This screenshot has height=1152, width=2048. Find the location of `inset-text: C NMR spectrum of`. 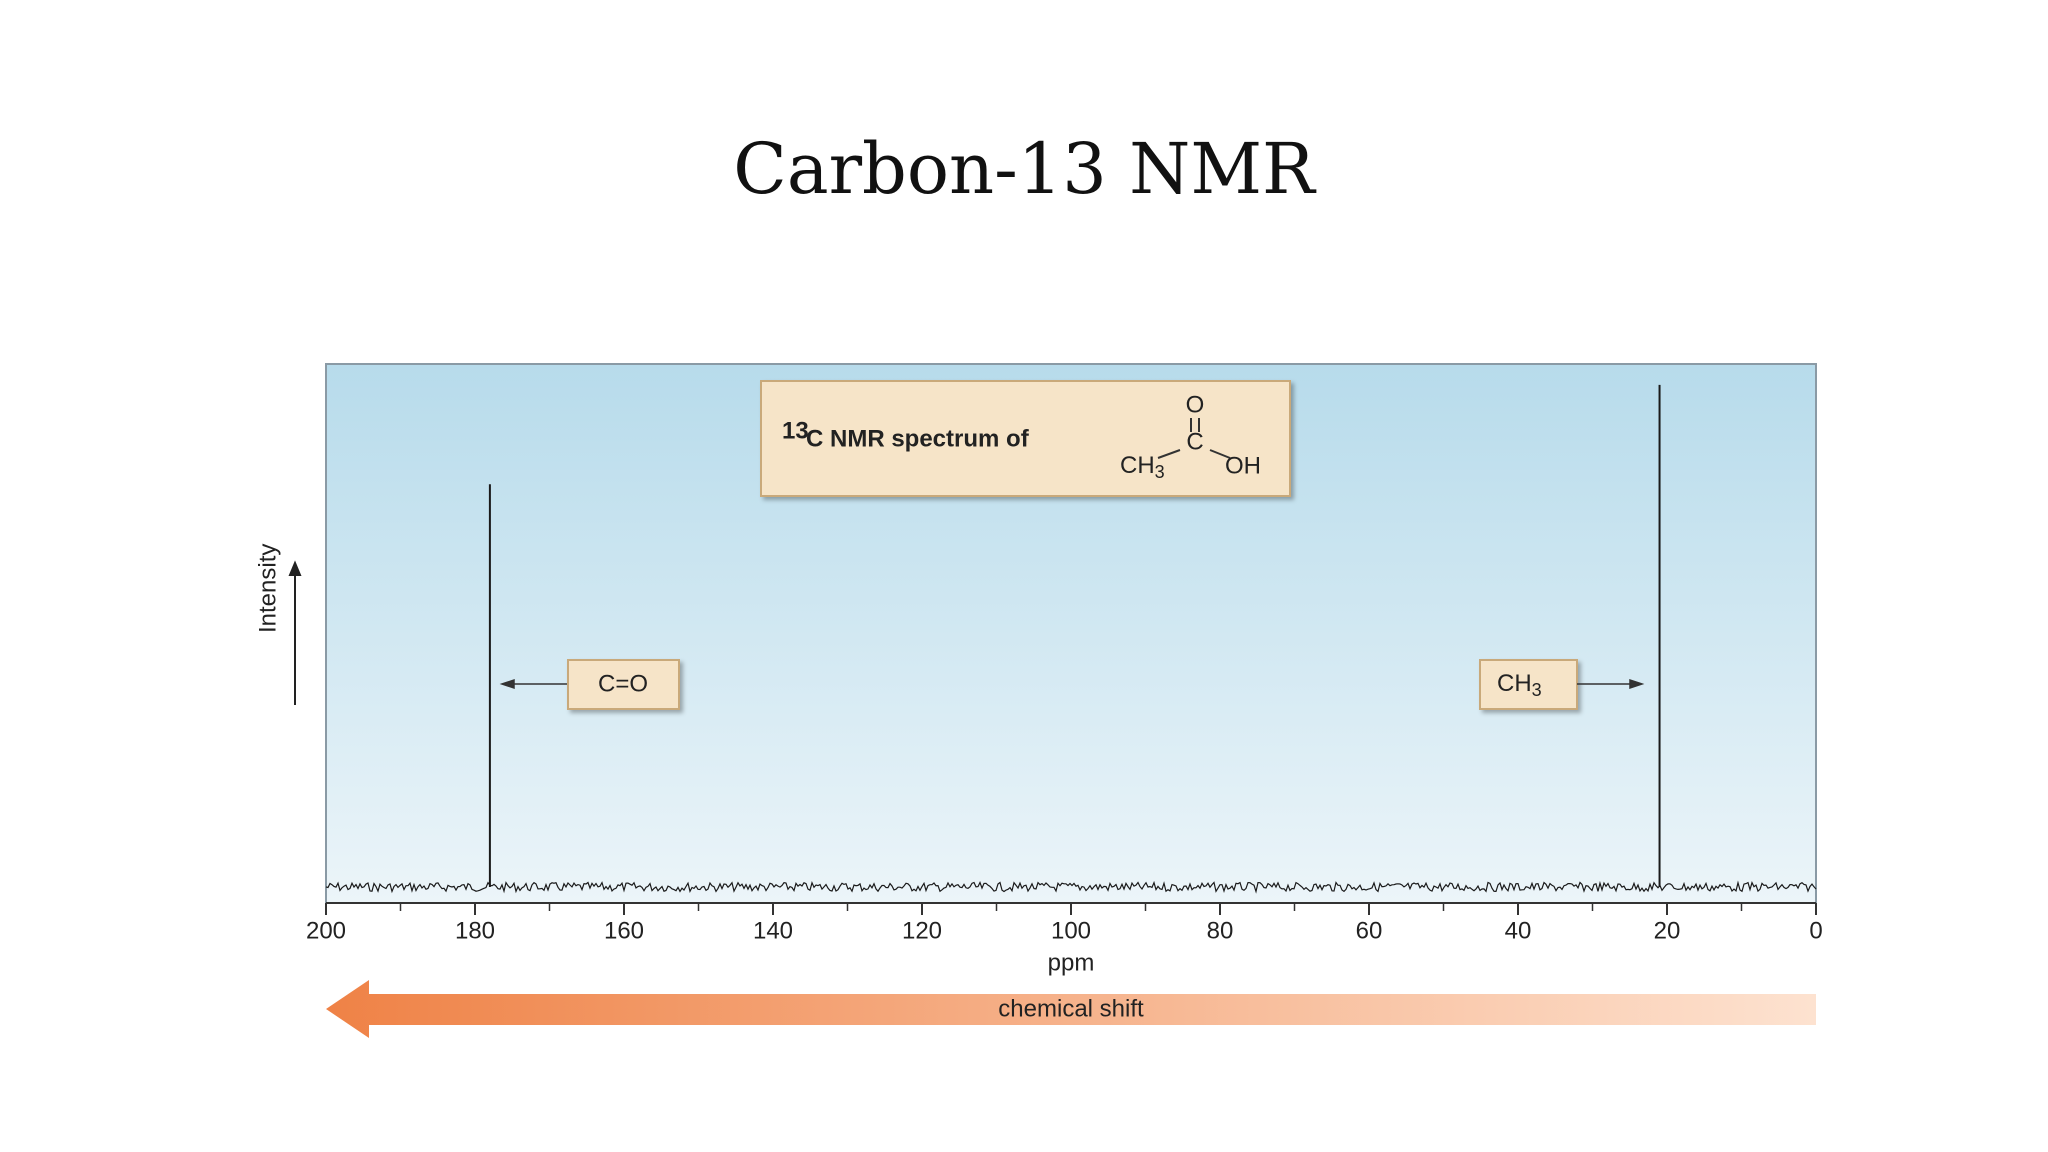

inset-text: C NMR spectrum of is located at coordinates (918, 438).